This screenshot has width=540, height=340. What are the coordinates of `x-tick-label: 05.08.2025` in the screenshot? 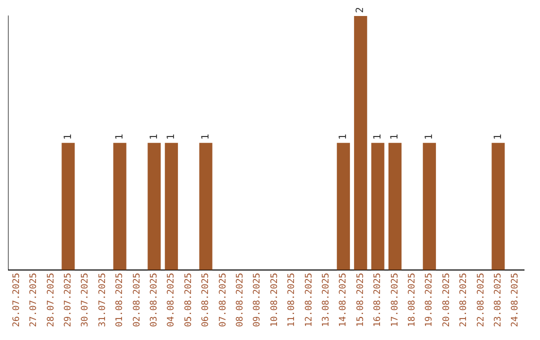 It's located at (189, 300).